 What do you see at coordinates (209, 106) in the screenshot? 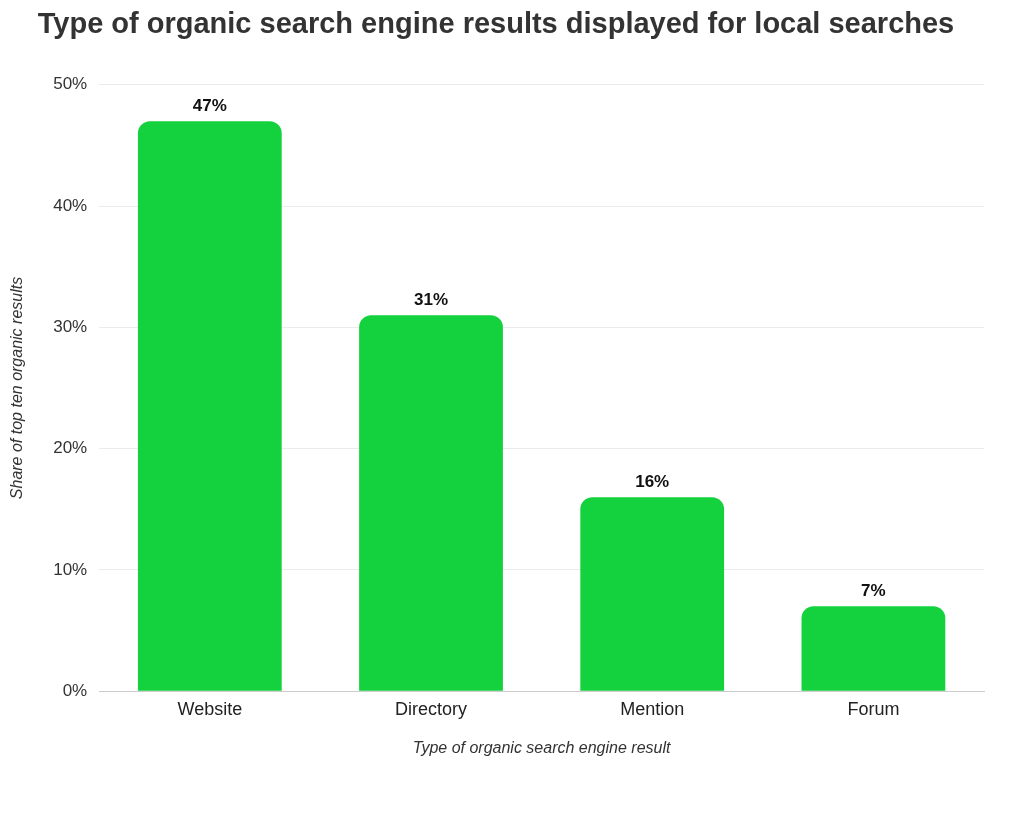
I see `data-label: 47%` at bounding box center [209, 106].